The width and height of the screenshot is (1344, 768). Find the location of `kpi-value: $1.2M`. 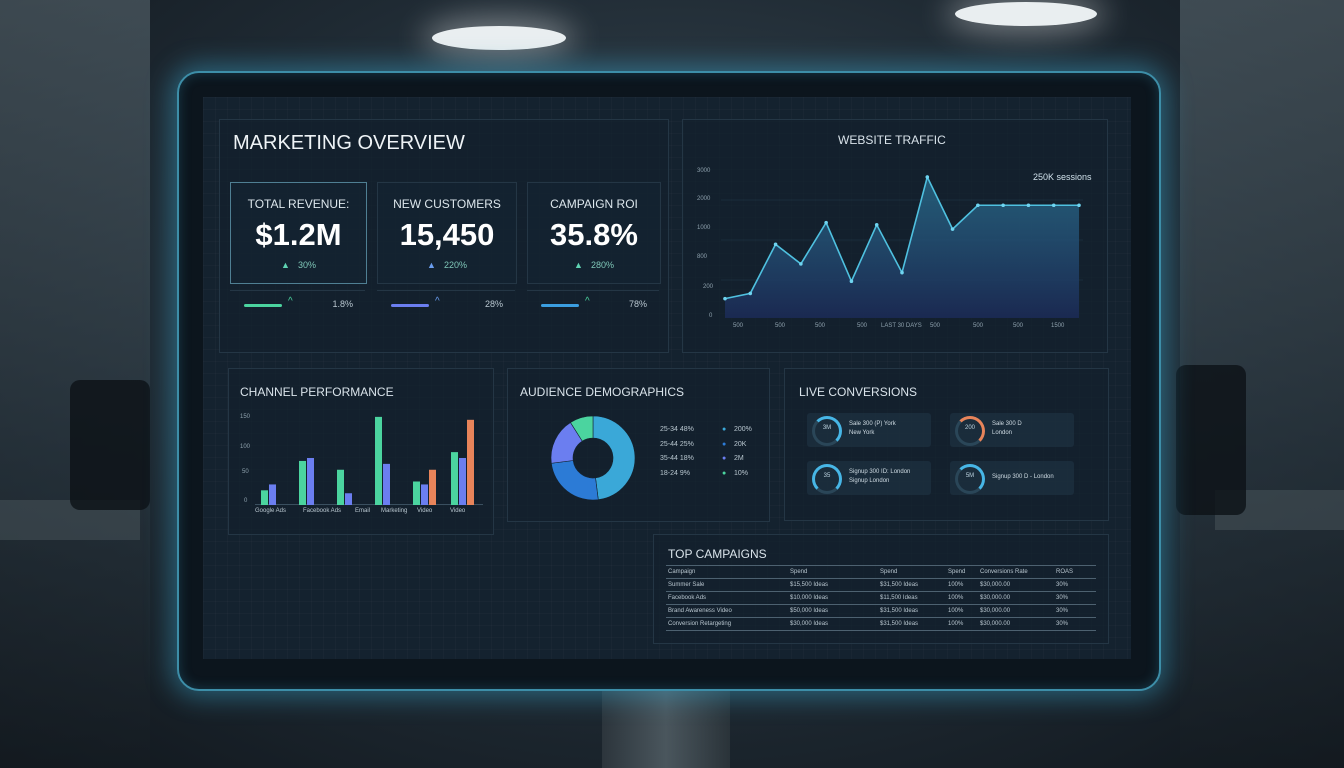

kpi-value: $1.2M is located at coordinates (298, 234).